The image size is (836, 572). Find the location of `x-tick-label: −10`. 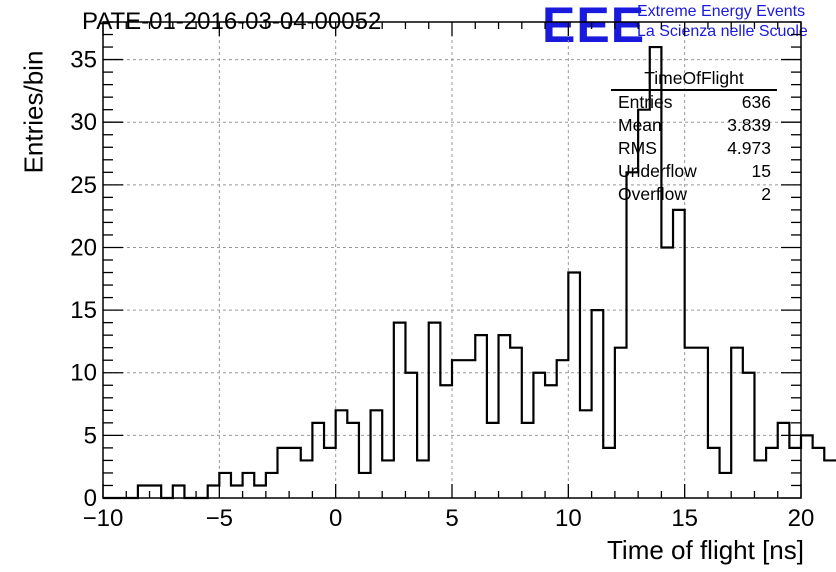

x-tick-label: −10 is located at coordinates (103, 518).